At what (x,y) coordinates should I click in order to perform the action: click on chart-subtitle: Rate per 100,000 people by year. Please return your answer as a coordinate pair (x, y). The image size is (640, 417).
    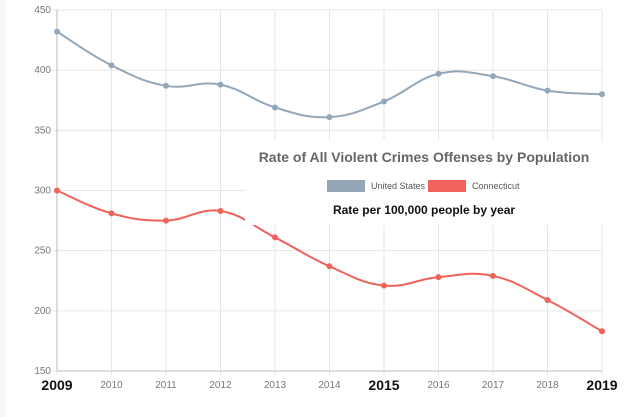
    Looking at the image, I should click on (424, 210).